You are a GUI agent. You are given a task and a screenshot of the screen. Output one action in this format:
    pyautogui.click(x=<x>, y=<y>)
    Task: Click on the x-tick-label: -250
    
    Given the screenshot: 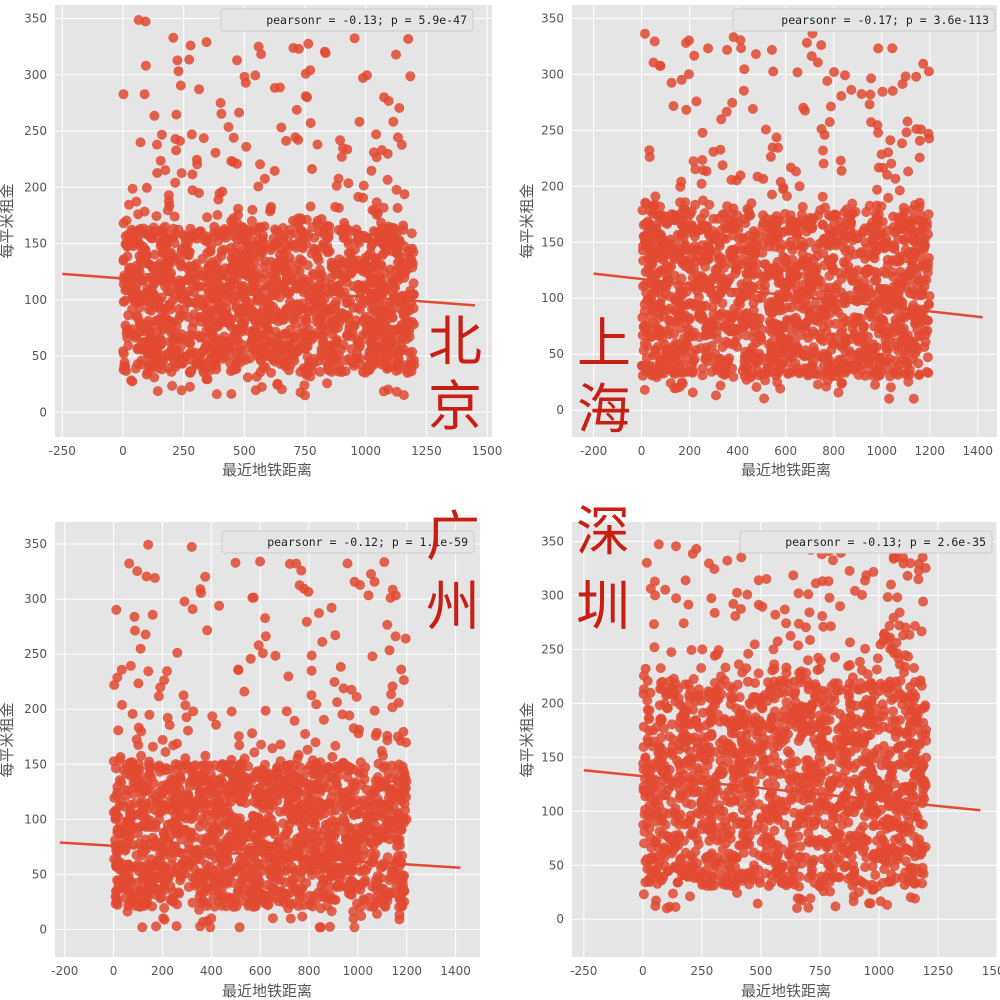 What is the action you would take?
    pyautogui.click(x=62, y=451)
    